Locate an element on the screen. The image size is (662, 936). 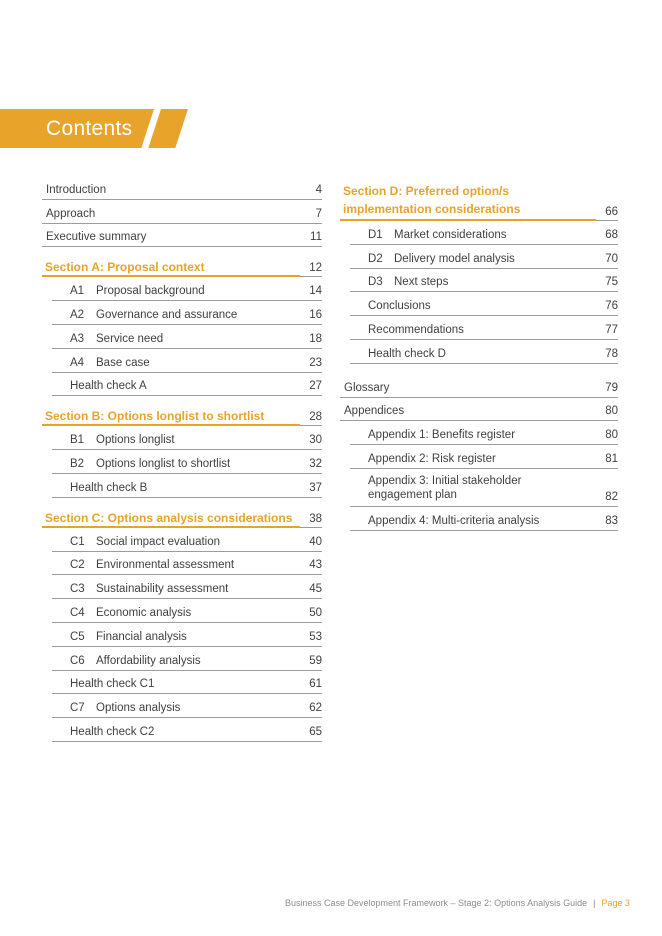
toc-entry-page-number: 68 is located at coordinates (611, 234).